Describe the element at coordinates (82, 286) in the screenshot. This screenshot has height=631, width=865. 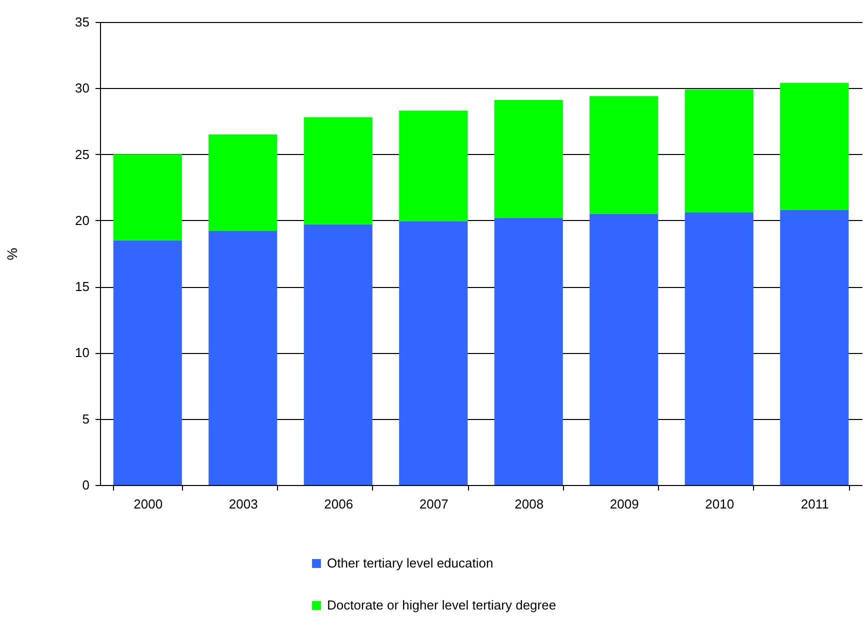
I see `y-tick-label: 15` at that location.